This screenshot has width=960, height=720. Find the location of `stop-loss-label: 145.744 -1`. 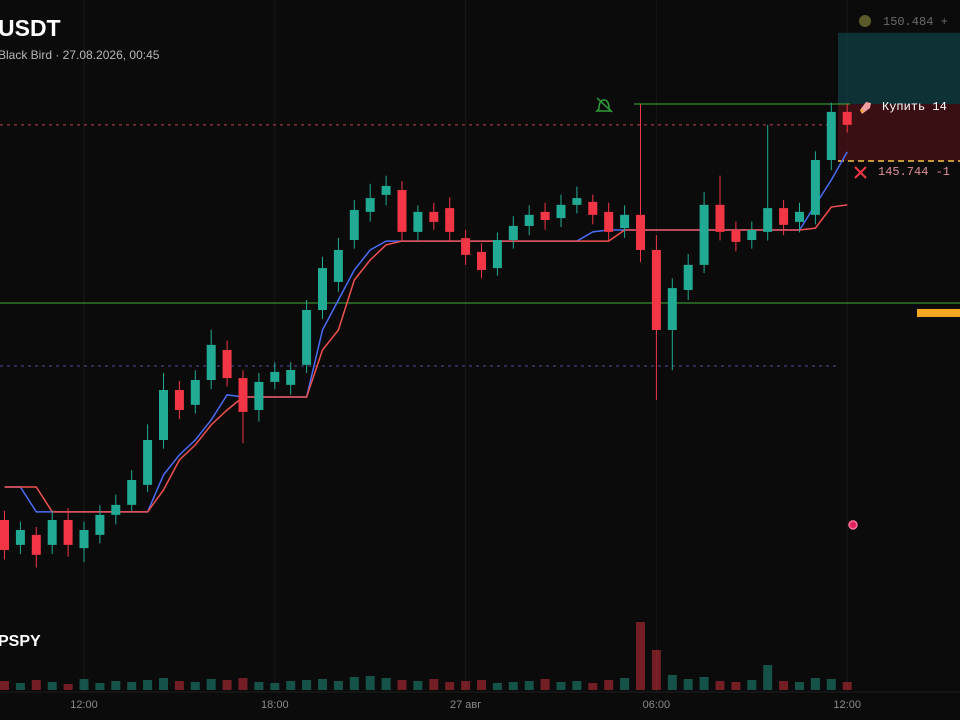

stop-loss-label: 145.744 -1 is located at coordinates (914, 172).